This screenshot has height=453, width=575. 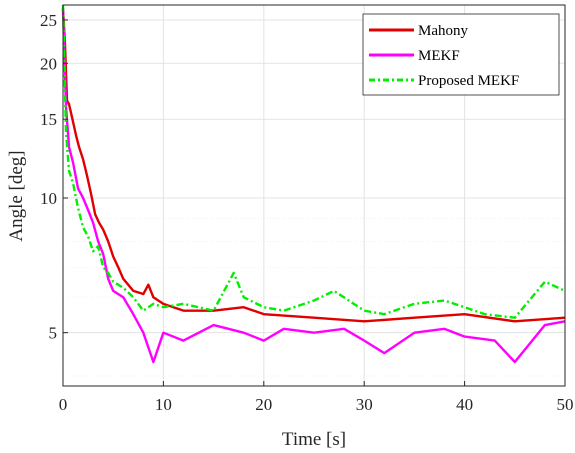 What do you see at coordinates (443, 31) in the screenshot?
I see `legend-label-mahony: Mahony` at bounding box center [443, 31].